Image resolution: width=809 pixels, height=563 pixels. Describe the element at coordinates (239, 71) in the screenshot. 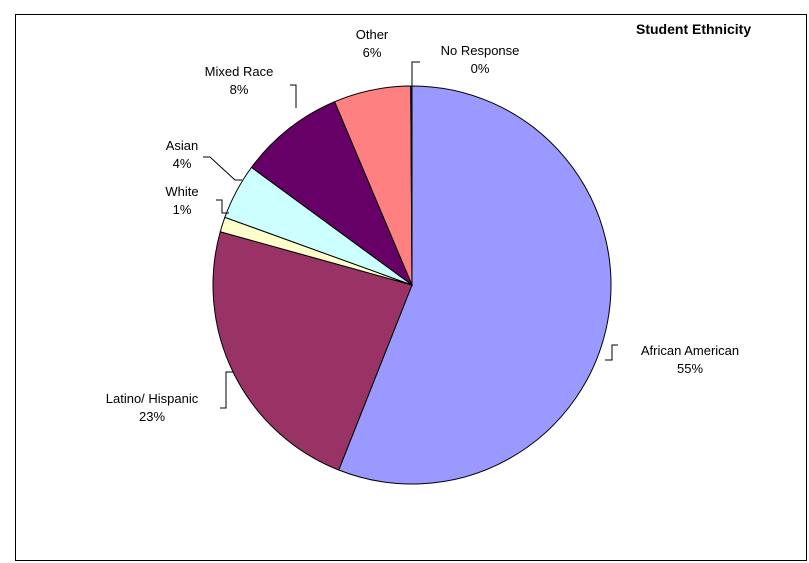

I see `slice-label: Mixed Race` at that location.